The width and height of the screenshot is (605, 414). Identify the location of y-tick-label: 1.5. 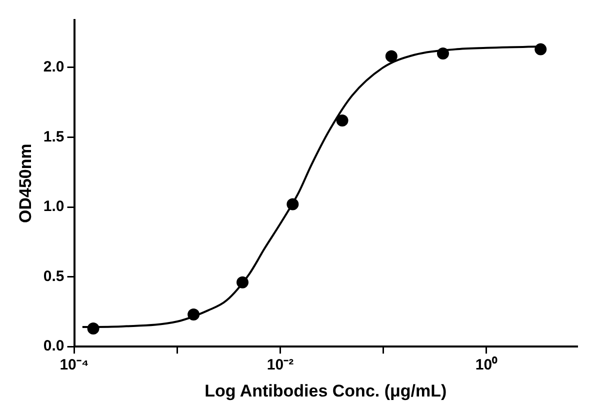
(53, 137).